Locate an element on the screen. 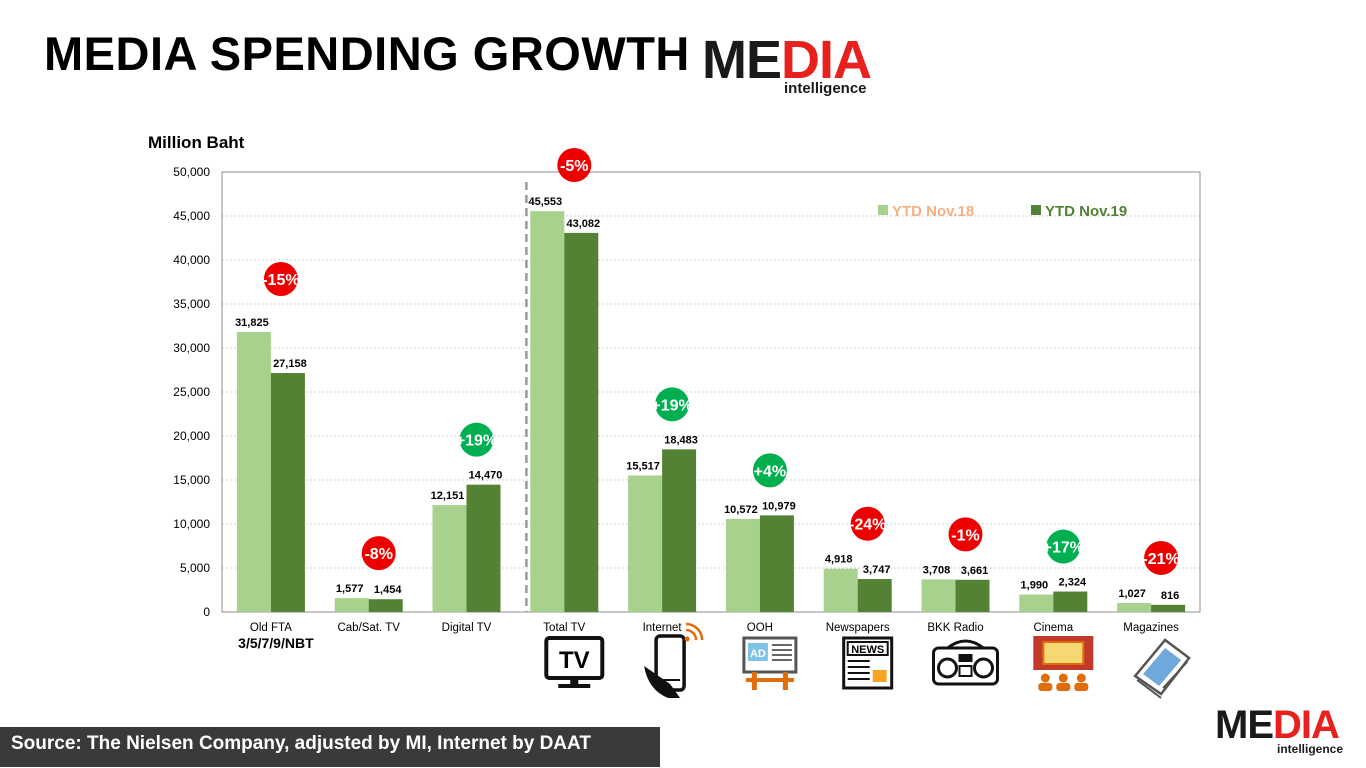  bar-data-label: 14,470 is located at coordinates (486, 476).